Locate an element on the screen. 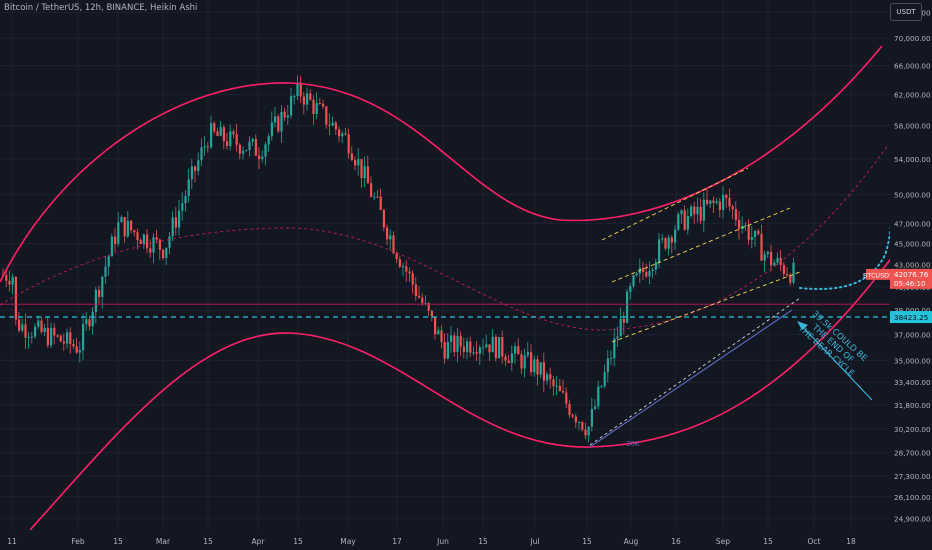 The width and height of the screenshot is (932, 550). currency-scale-button: USDT is located at coordinates (906, 12).